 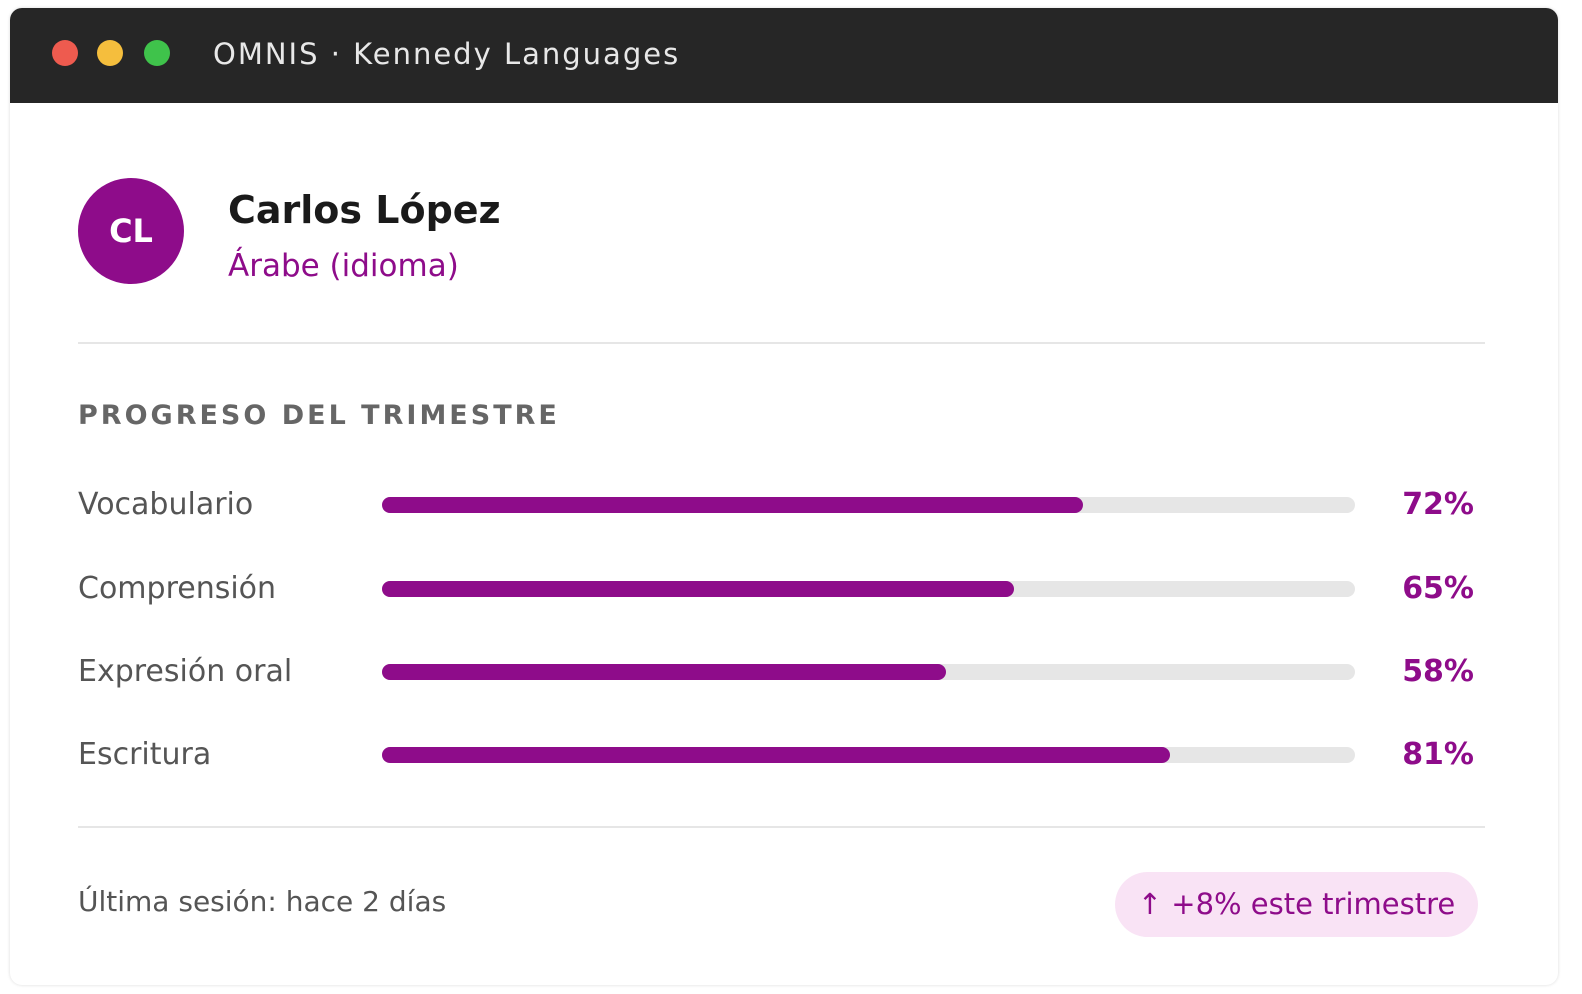 I want to click on skill-label: Escritura, so click(x=145, y=754).